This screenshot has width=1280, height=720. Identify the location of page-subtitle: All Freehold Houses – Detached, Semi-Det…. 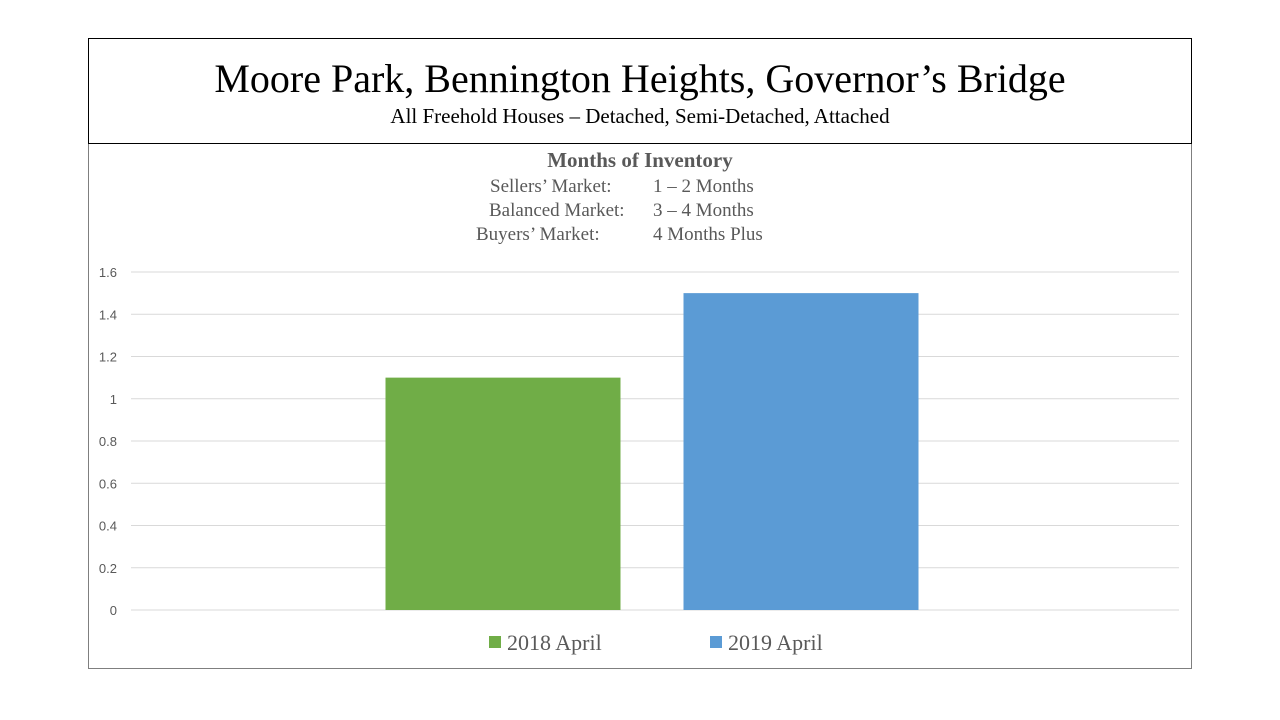
(640, 116).